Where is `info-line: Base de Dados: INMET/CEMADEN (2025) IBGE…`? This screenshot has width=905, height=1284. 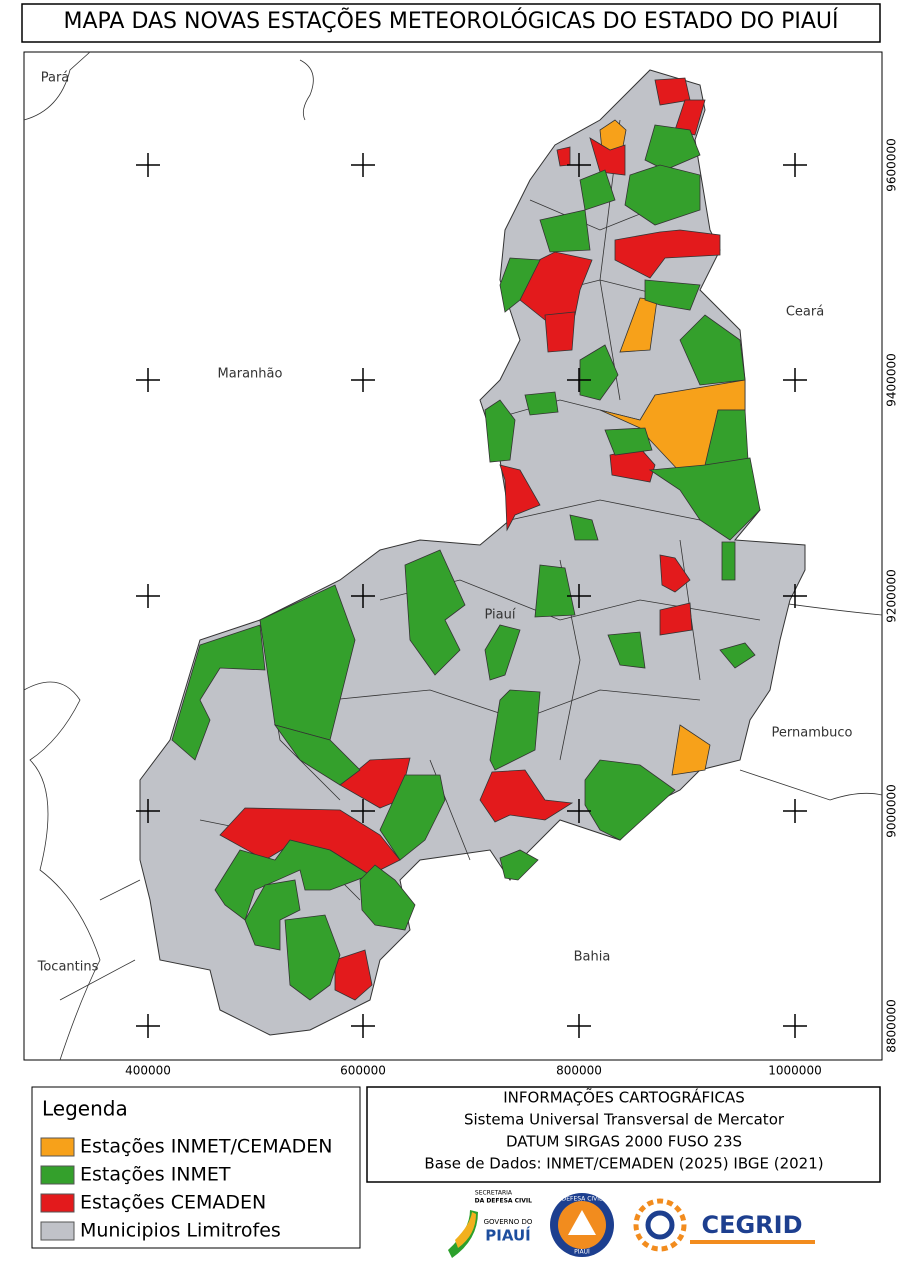
info-line: Base de Dados: INMET/CEMADEN (2025) IBGE… is located at coordinates (623, 1164).